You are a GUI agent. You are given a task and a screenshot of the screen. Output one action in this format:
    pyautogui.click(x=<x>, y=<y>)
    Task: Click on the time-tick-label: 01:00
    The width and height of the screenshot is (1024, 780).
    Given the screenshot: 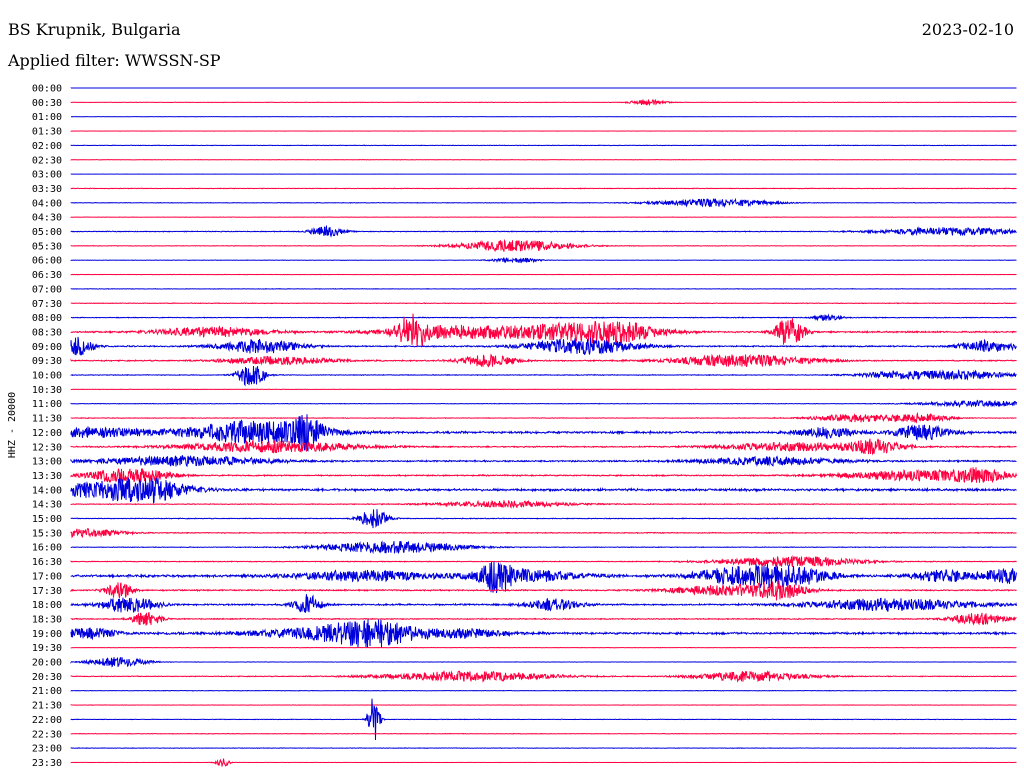 What is the action you would take?
    pyautogui.click(x=47, y=117)
    